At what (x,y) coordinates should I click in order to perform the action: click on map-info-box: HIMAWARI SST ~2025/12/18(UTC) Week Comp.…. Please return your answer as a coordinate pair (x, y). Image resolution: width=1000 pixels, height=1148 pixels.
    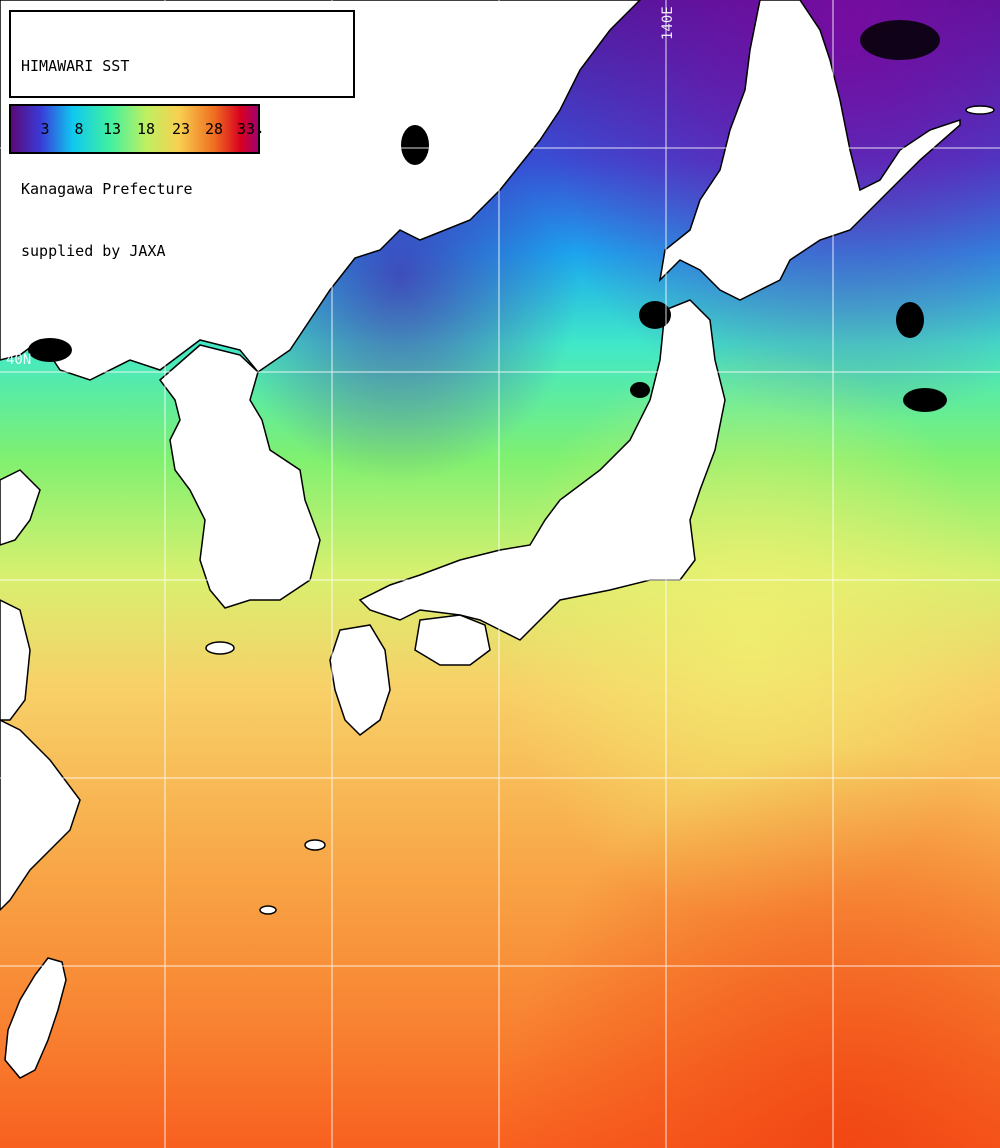
    Looking at the image, I should click on (182, 135).